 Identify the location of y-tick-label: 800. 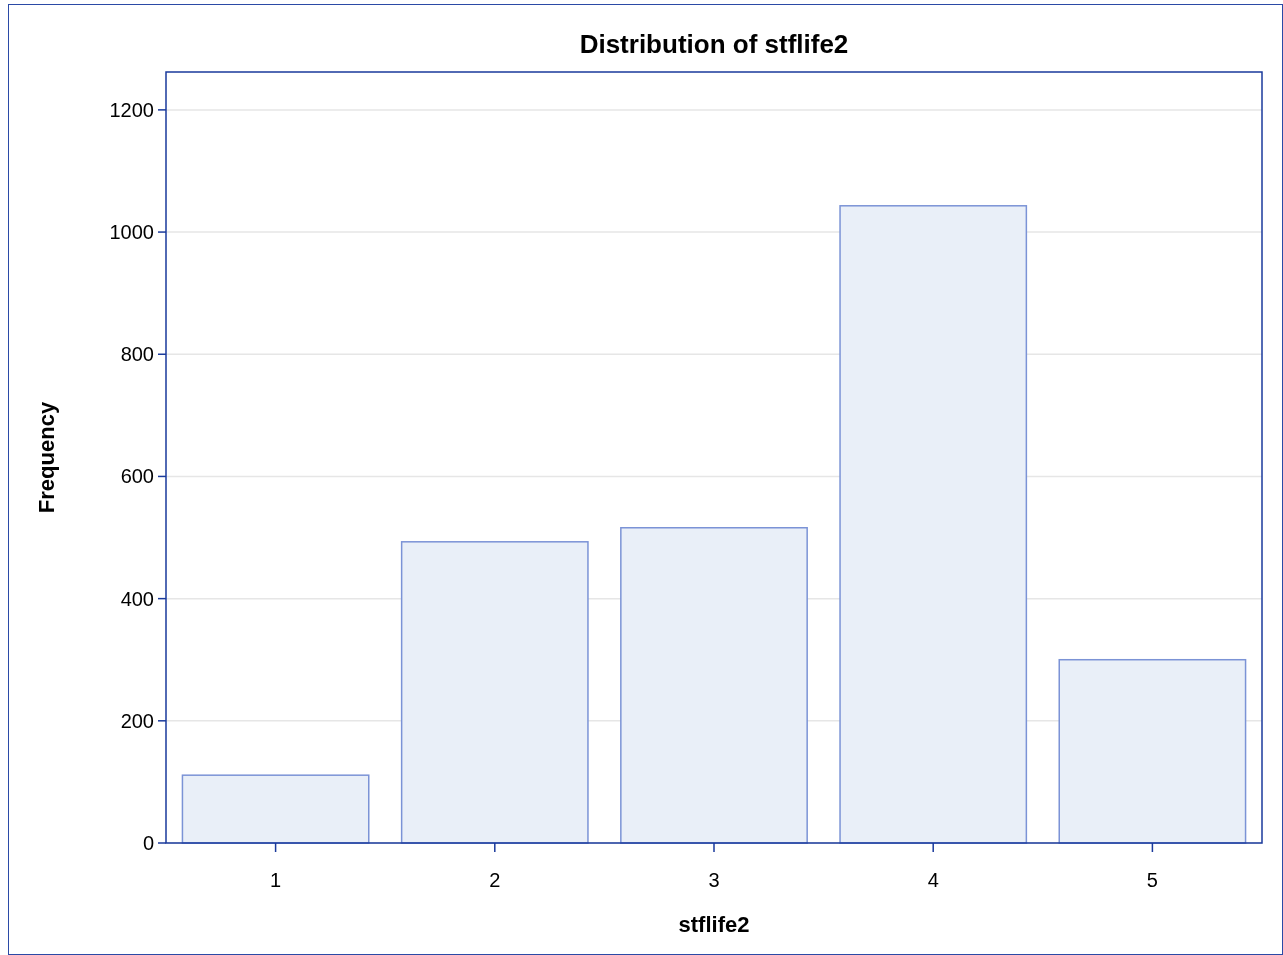
(137, 354).